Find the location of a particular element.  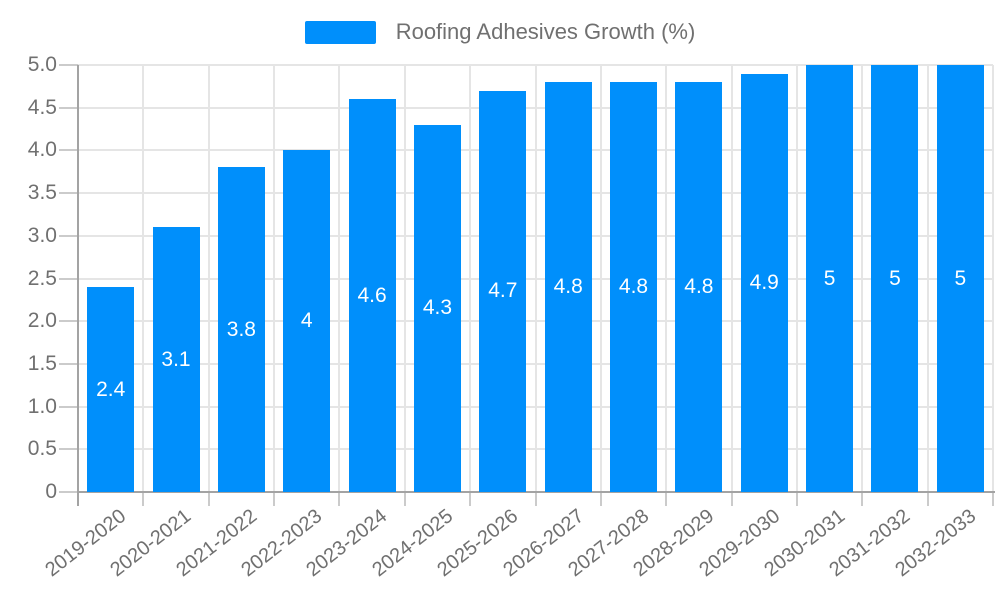

bar-value-label: 4.6 is located at coordinates (372, 295).